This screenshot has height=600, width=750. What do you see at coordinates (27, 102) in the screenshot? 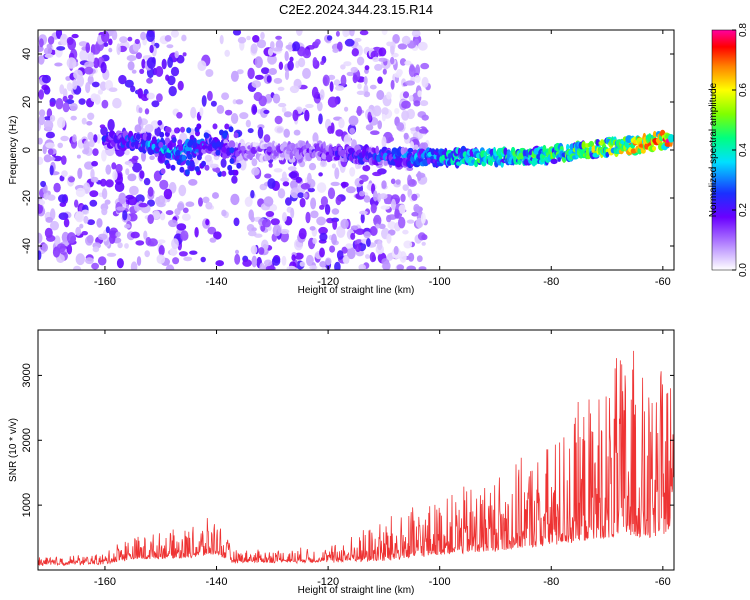
I see `tick-label: 20` at bounding box center [27, 102].